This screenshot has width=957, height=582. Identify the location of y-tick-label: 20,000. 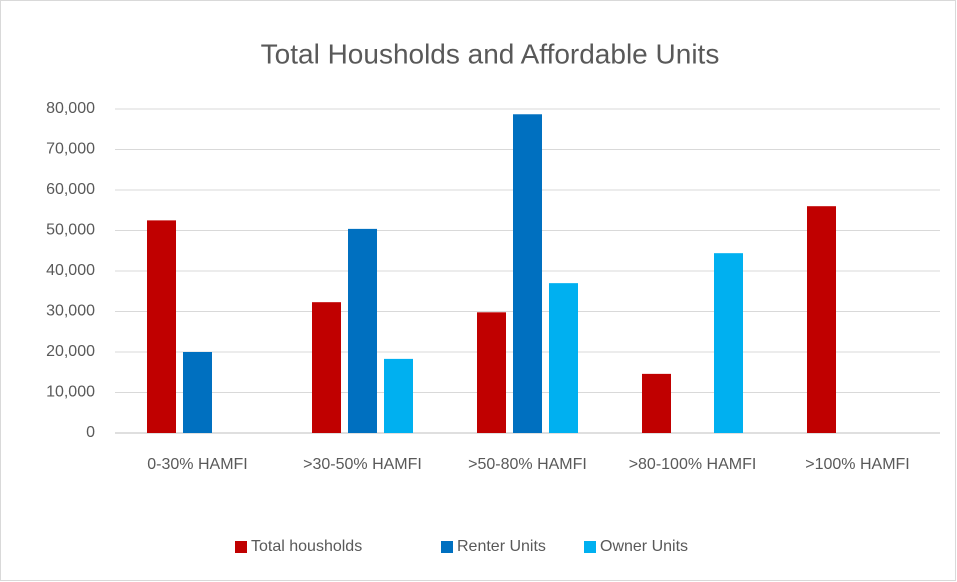
(70, 351).